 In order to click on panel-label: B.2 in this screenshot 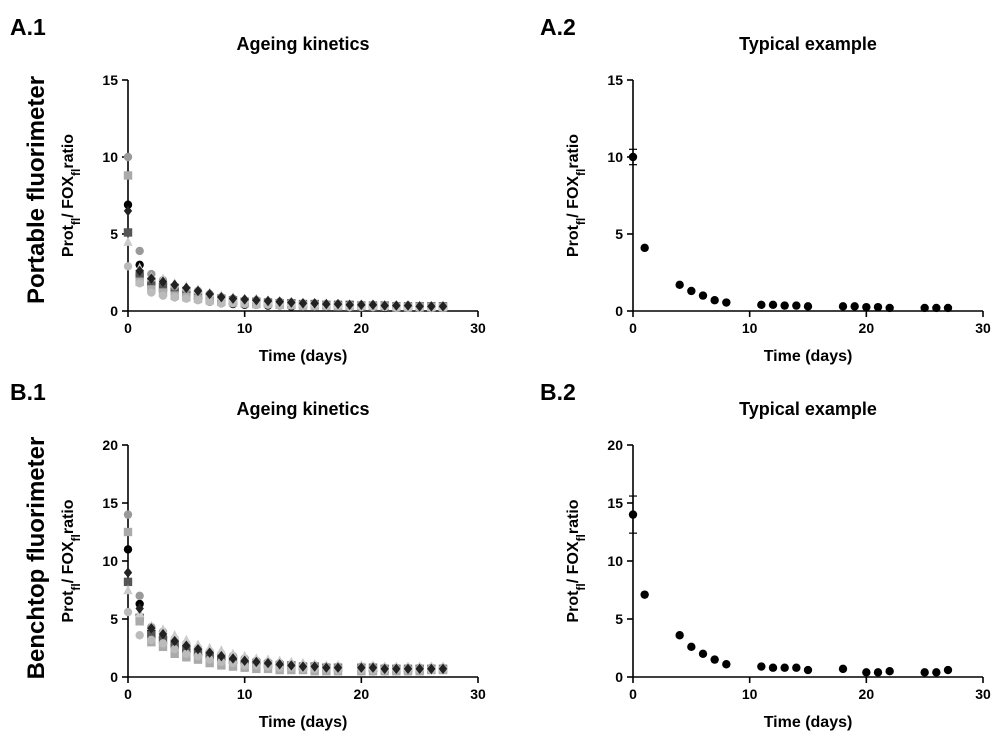, I will do `click(558, 392)`.